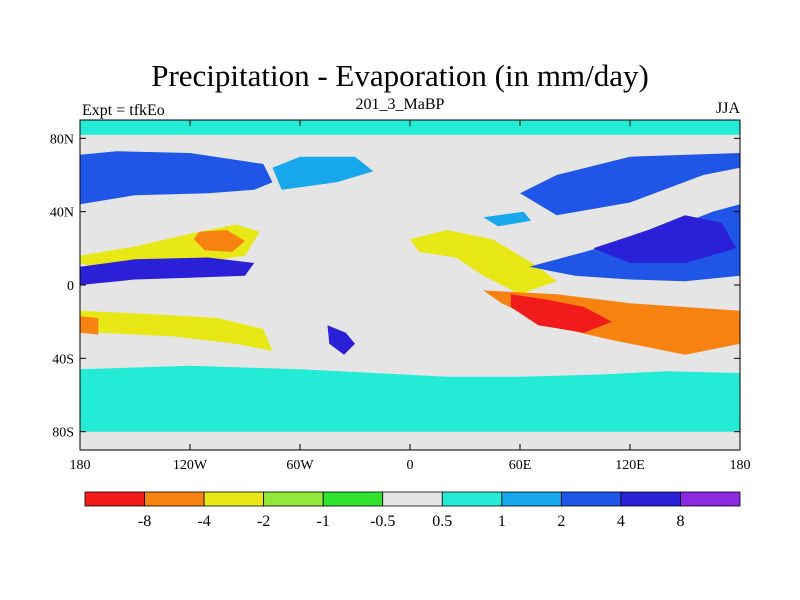 This screenshot has height=600, width=800. What do you see at coordinates (382, 521) in the screenshot?
I see `colorbar-label: -0.5` at bounding box center [382, 521].